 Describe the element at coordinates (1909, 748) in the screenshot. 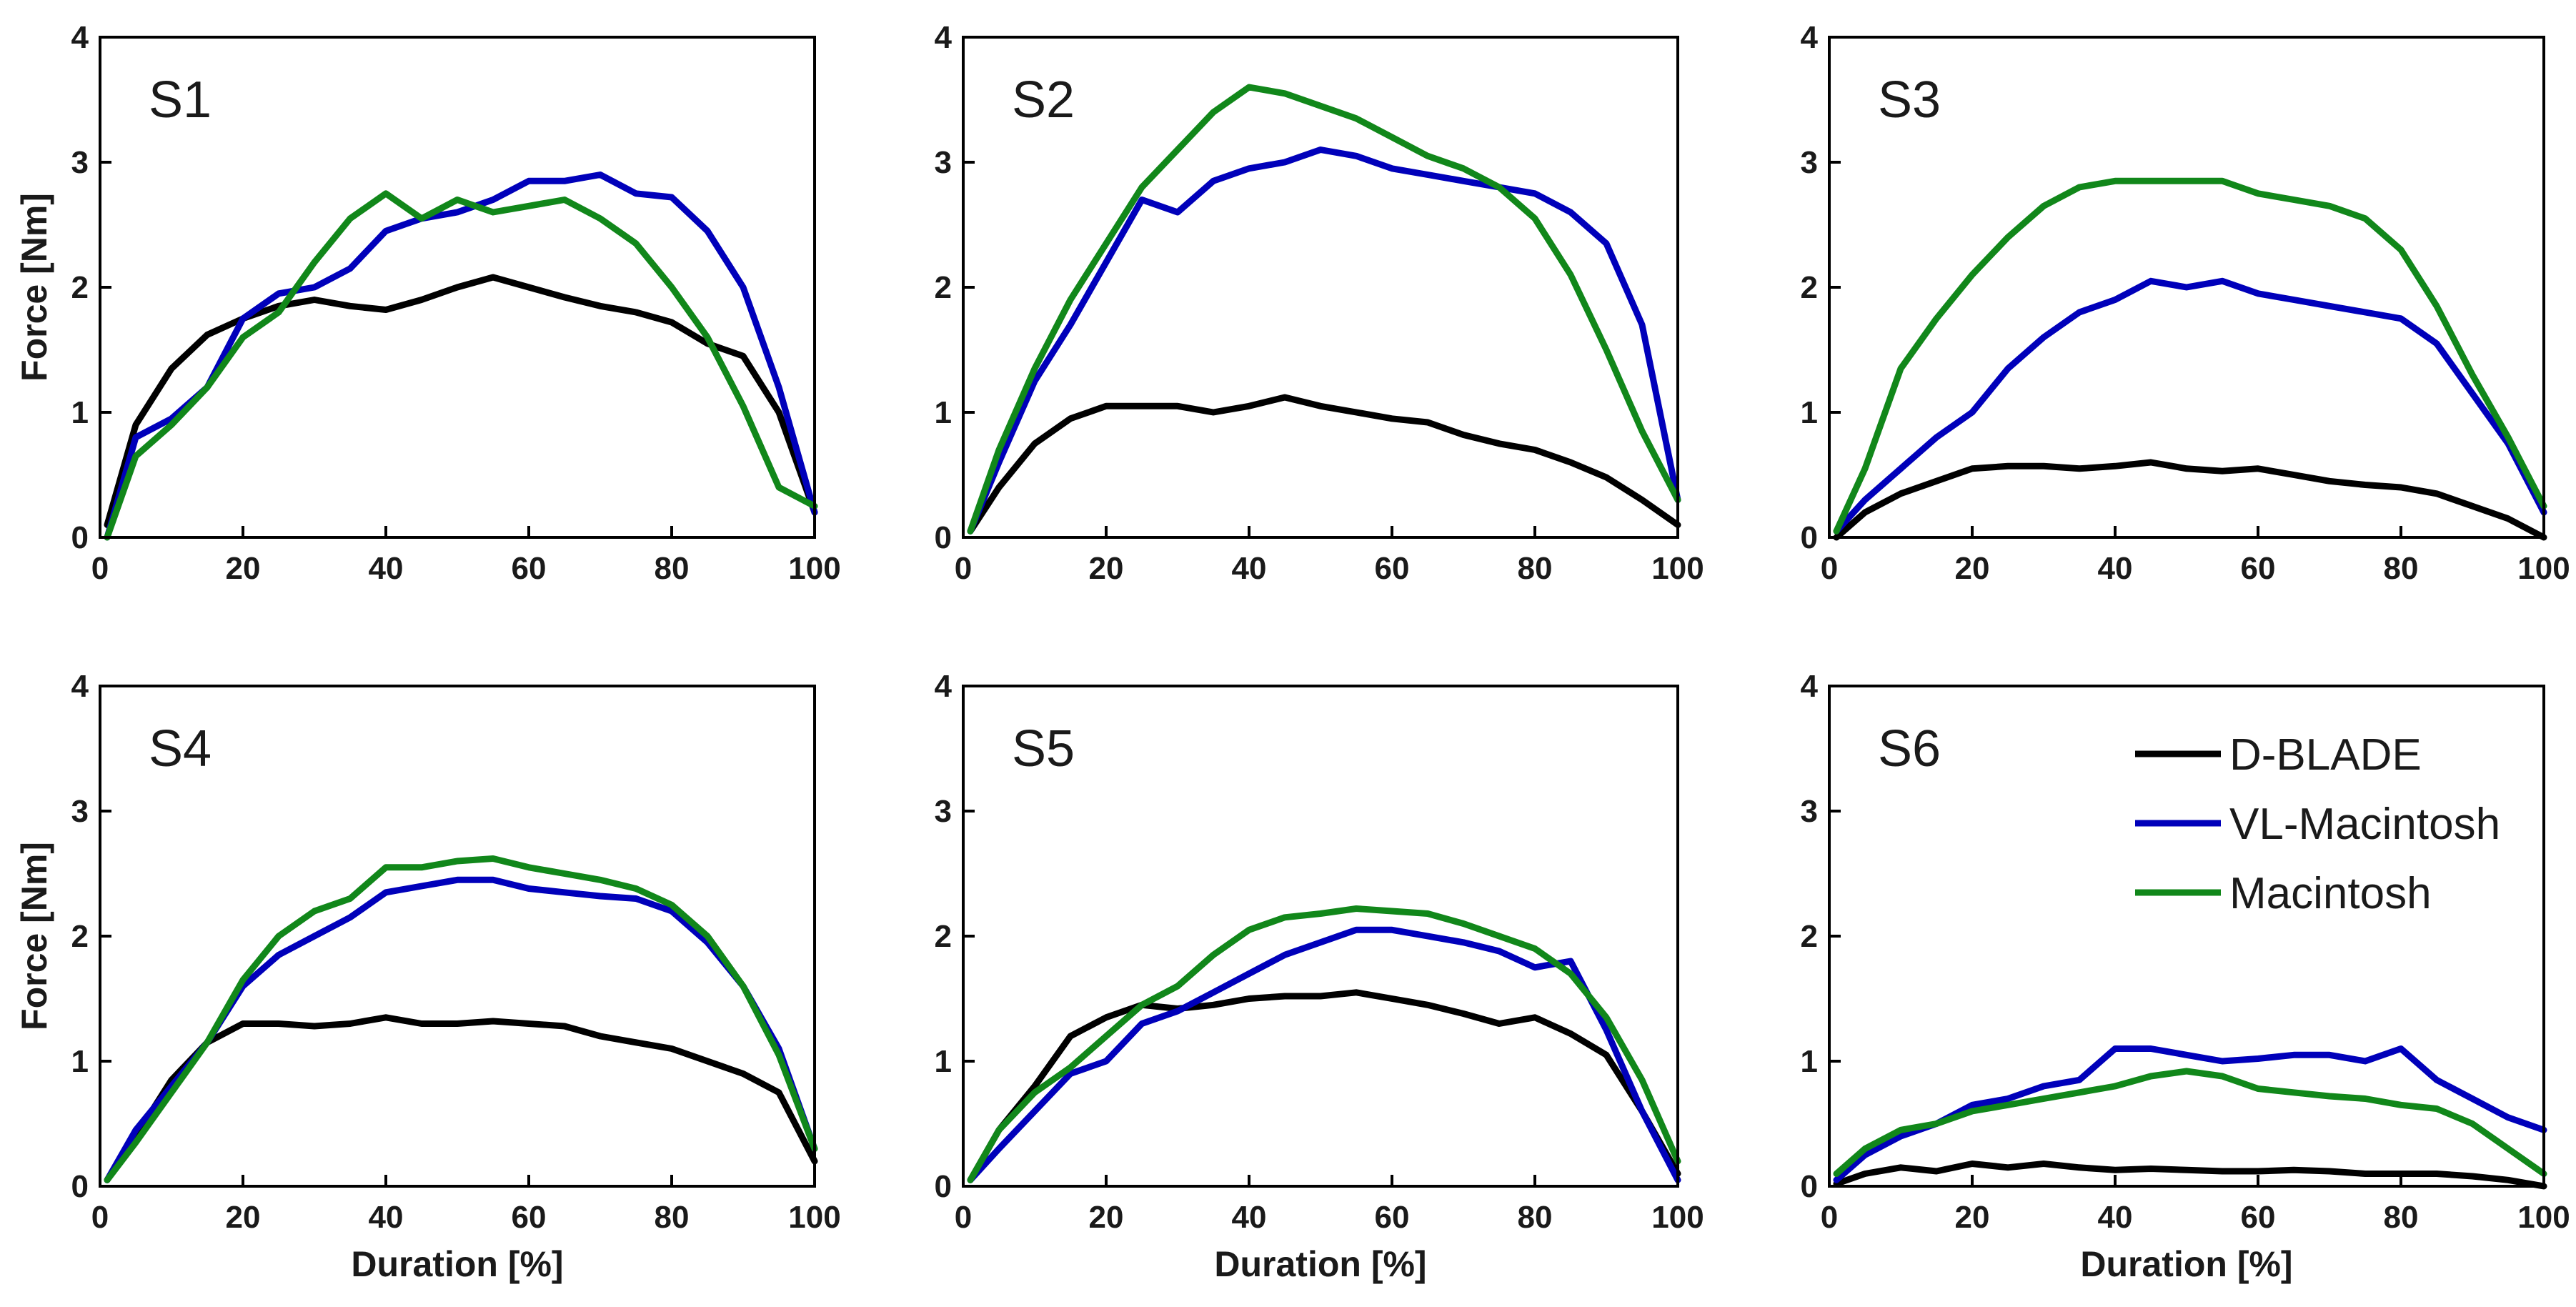

I see `panel-label: S6` at that location.